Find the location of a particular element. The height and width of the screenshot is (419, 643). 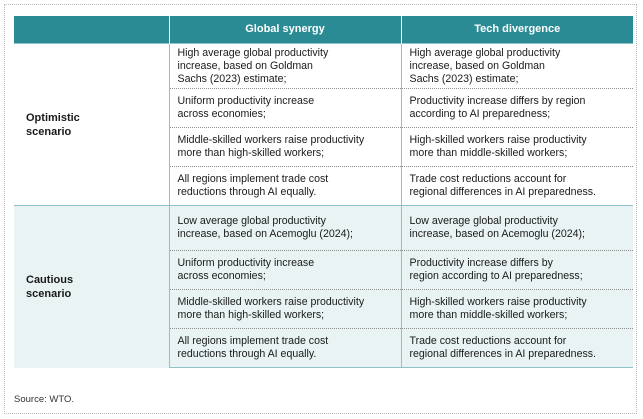

group-label-cautious: Cautious scenario is located at coordinates (91, 286).